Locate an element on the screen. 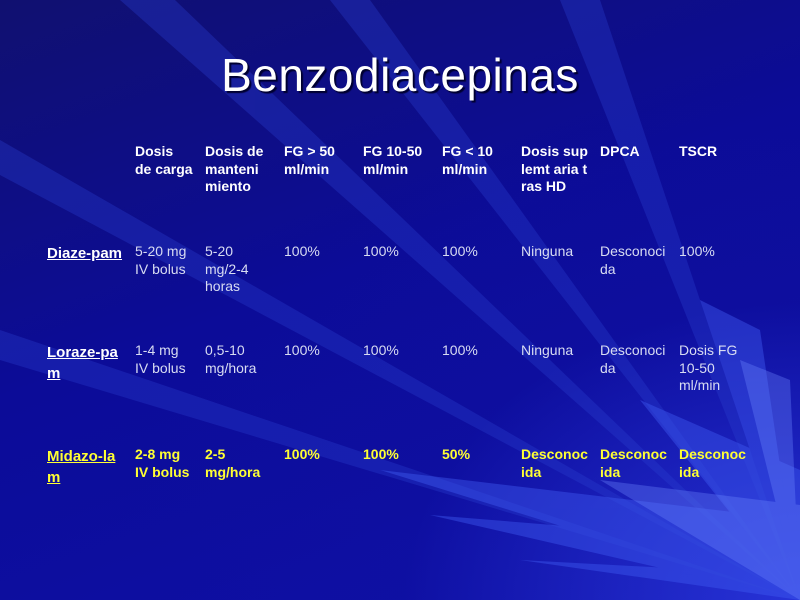 The height and width of the screenshot is (600, 800). row-header: Diaze-pam is located at coordinates (85, 253).